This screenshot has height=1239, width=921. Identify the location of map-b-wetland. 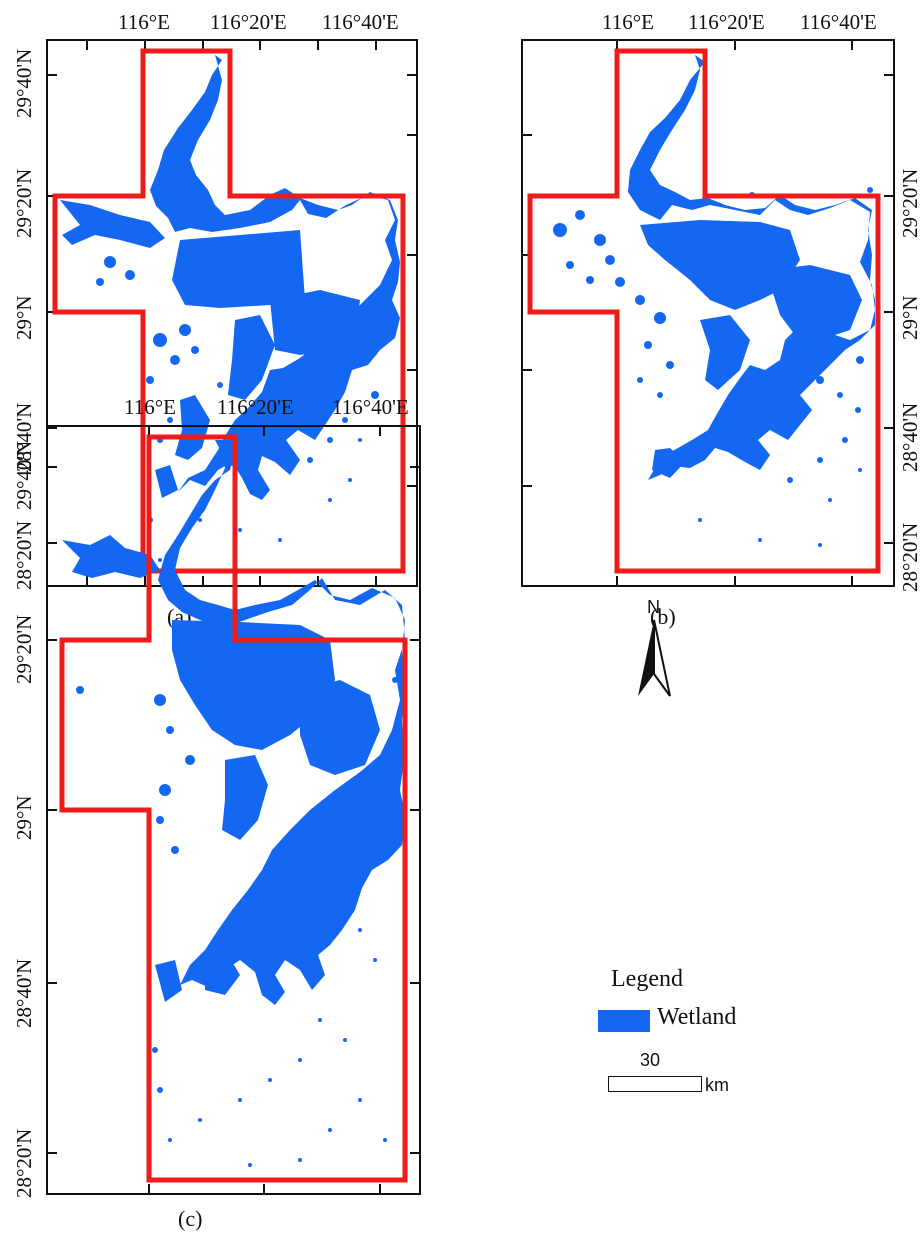
(714, 301).